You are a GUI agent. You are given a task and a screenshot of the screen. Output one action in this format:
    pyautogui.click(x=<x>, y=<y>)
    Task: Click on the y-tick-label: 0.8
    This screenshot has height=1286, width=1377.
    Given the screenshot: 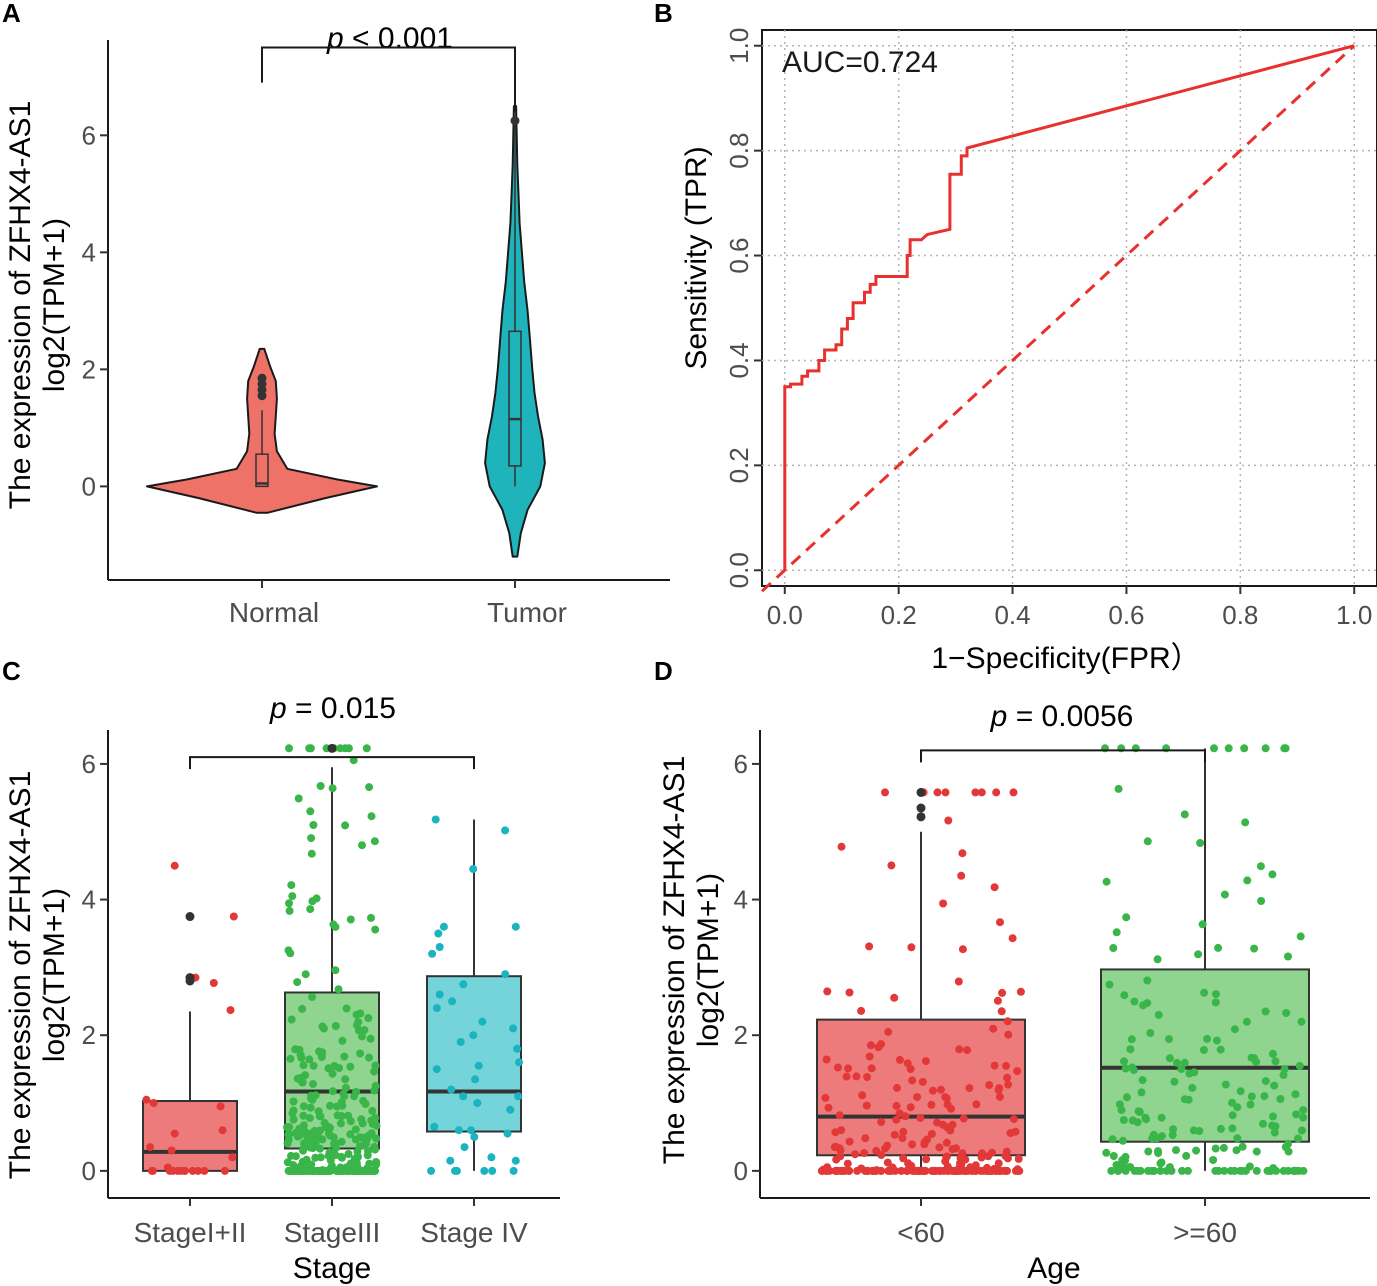 What is the action you would take?
    pyautogui.click(x=739, y=151)
    